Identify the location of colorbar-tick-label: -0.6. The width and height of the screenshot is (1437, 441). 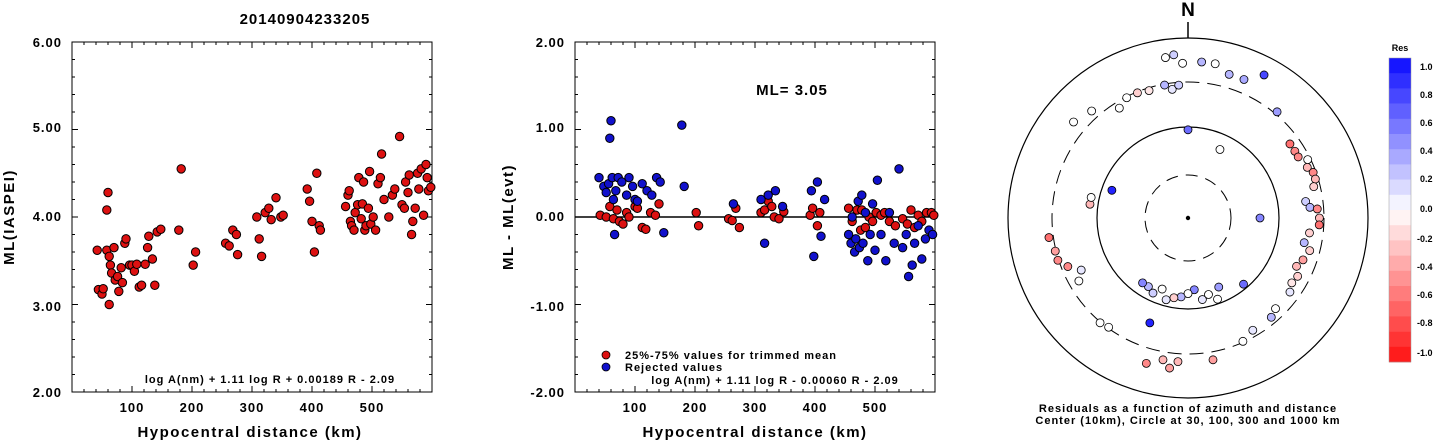
(1425, 295).